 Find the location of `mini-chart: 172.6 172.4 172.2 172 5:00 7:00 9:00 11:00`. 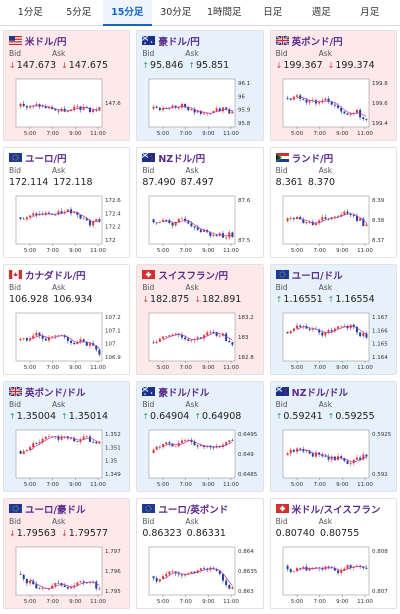

mini-chart: 172.6 172.4 172.2 172 5:00 7:00 9:00 11:00 is located at coordinates (68, 224).